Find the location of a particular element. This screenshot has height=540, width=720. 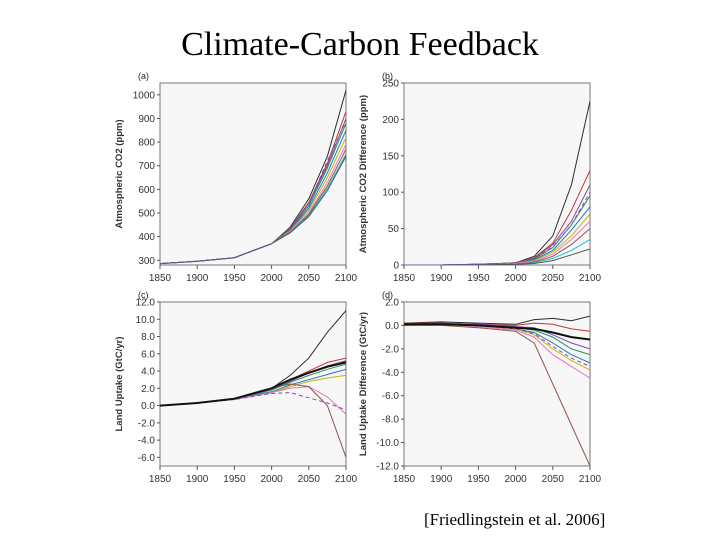

y-tick-label: 10.0 is located at coordinates (146, 320).